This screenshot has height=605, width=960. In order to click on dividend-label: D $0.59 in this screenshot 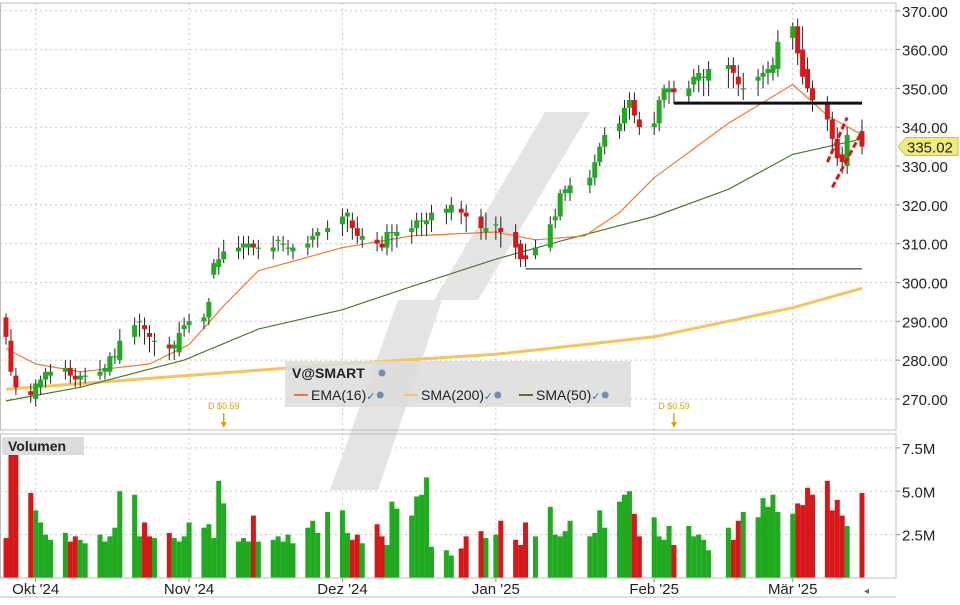, I will do `click(674, 406)`.